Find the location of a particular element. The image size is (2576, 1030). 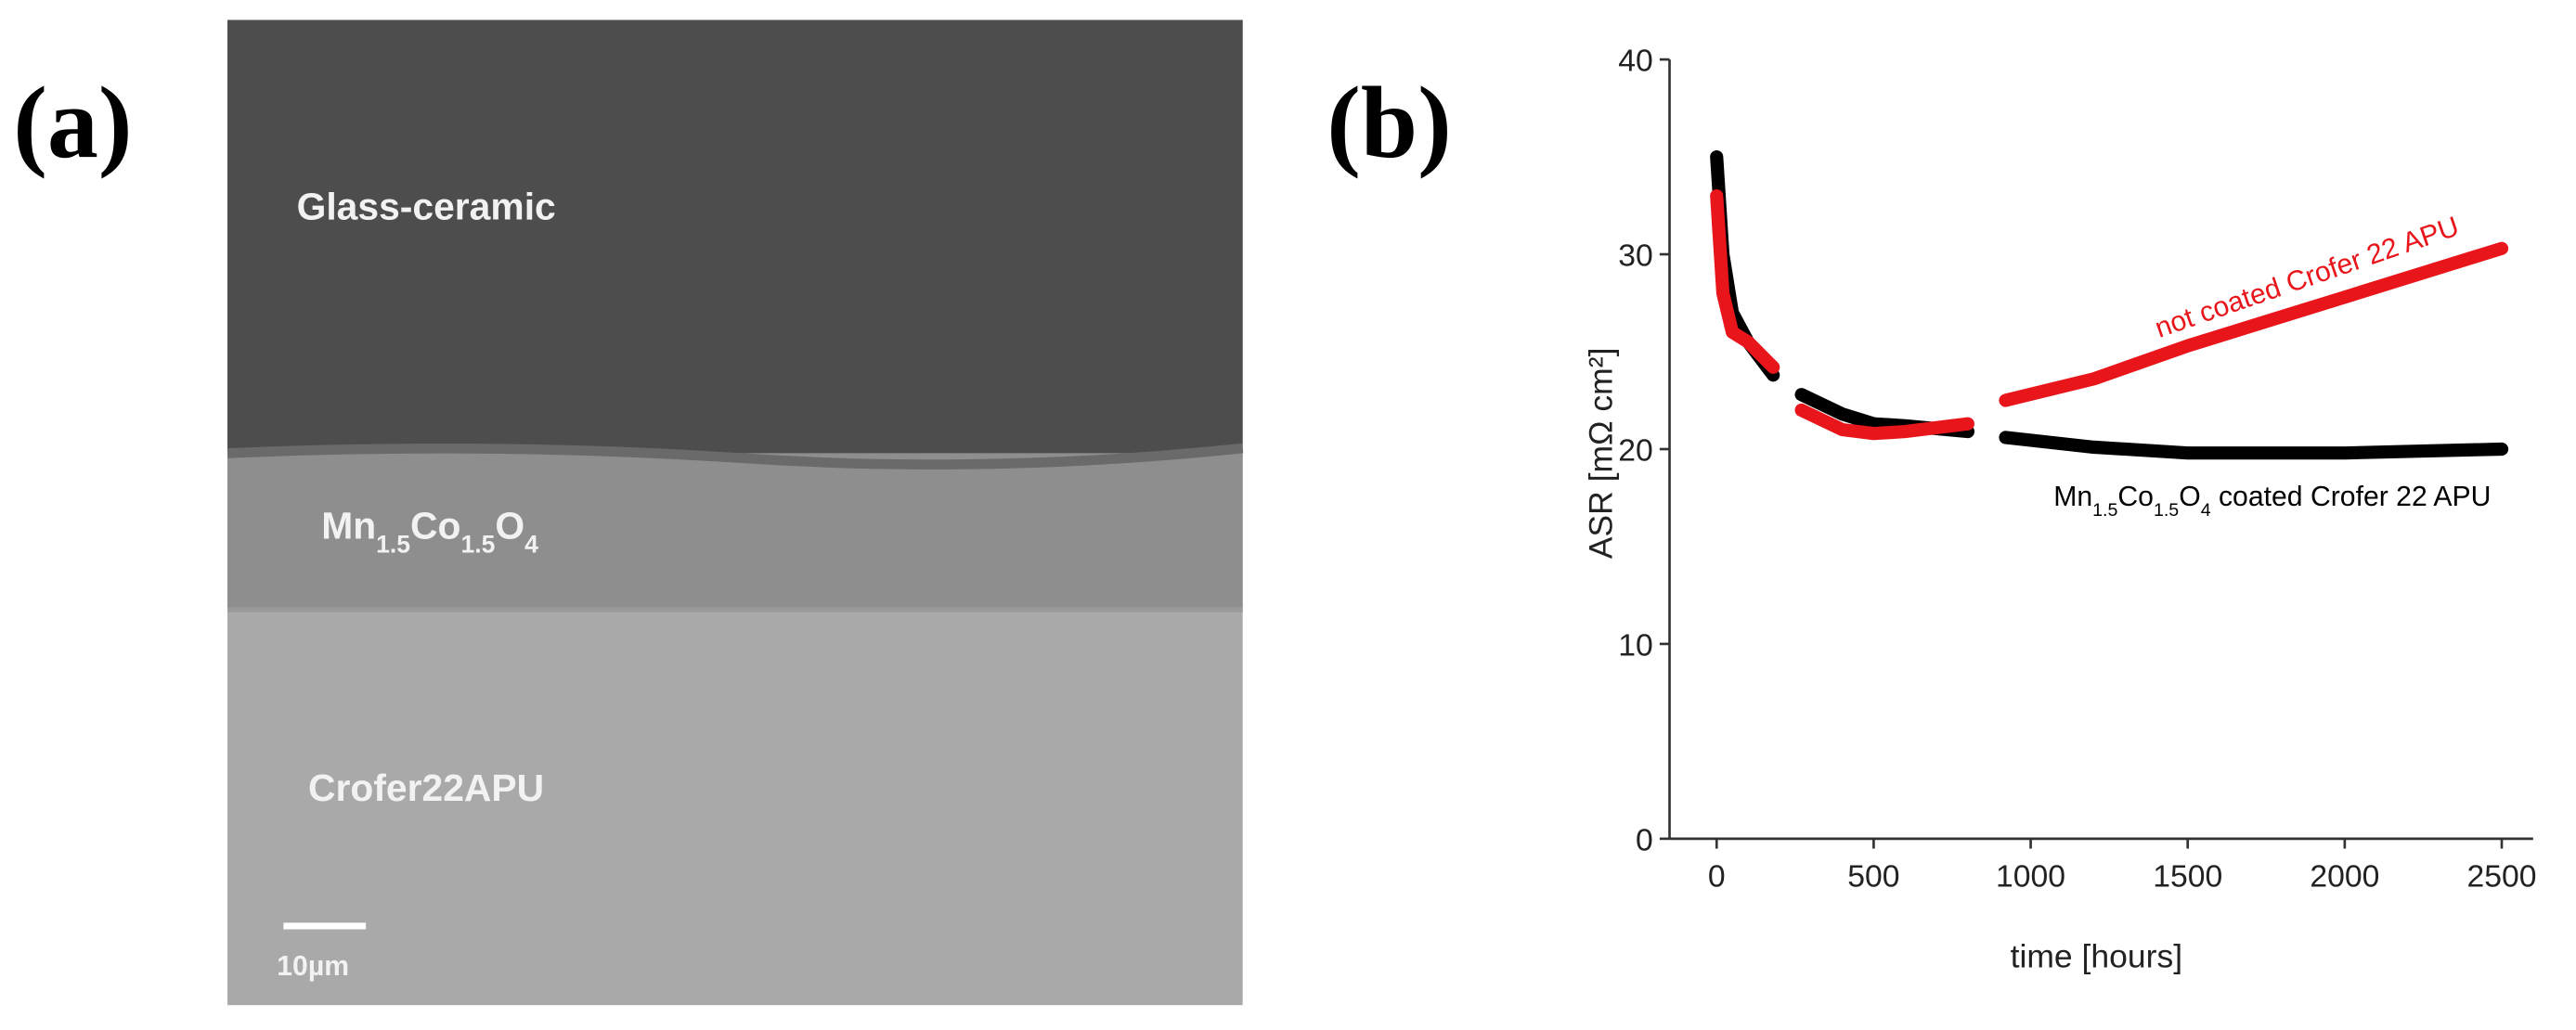

panel-label: (a) is located at coordinates (72, 122).